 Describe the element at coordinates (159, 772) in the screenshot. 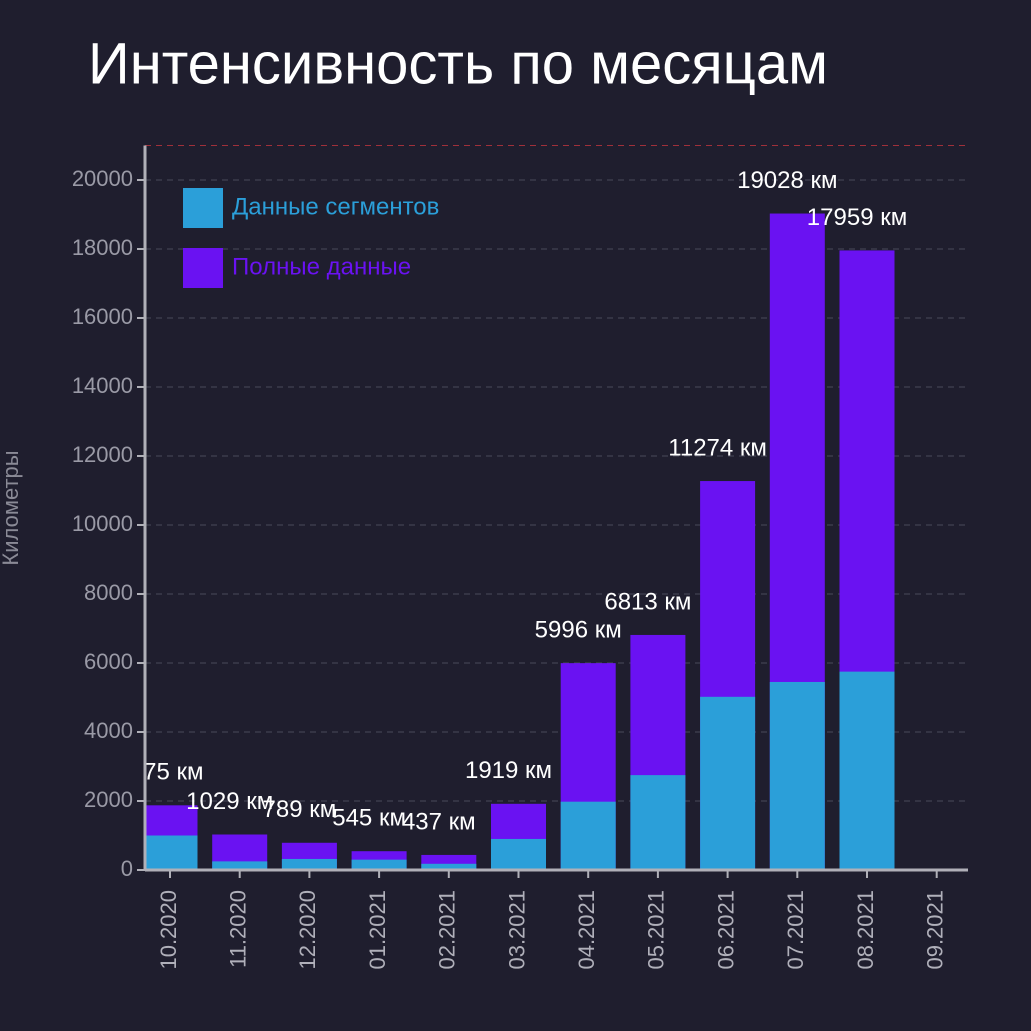

I see `data-label: 1875 км` at that location.